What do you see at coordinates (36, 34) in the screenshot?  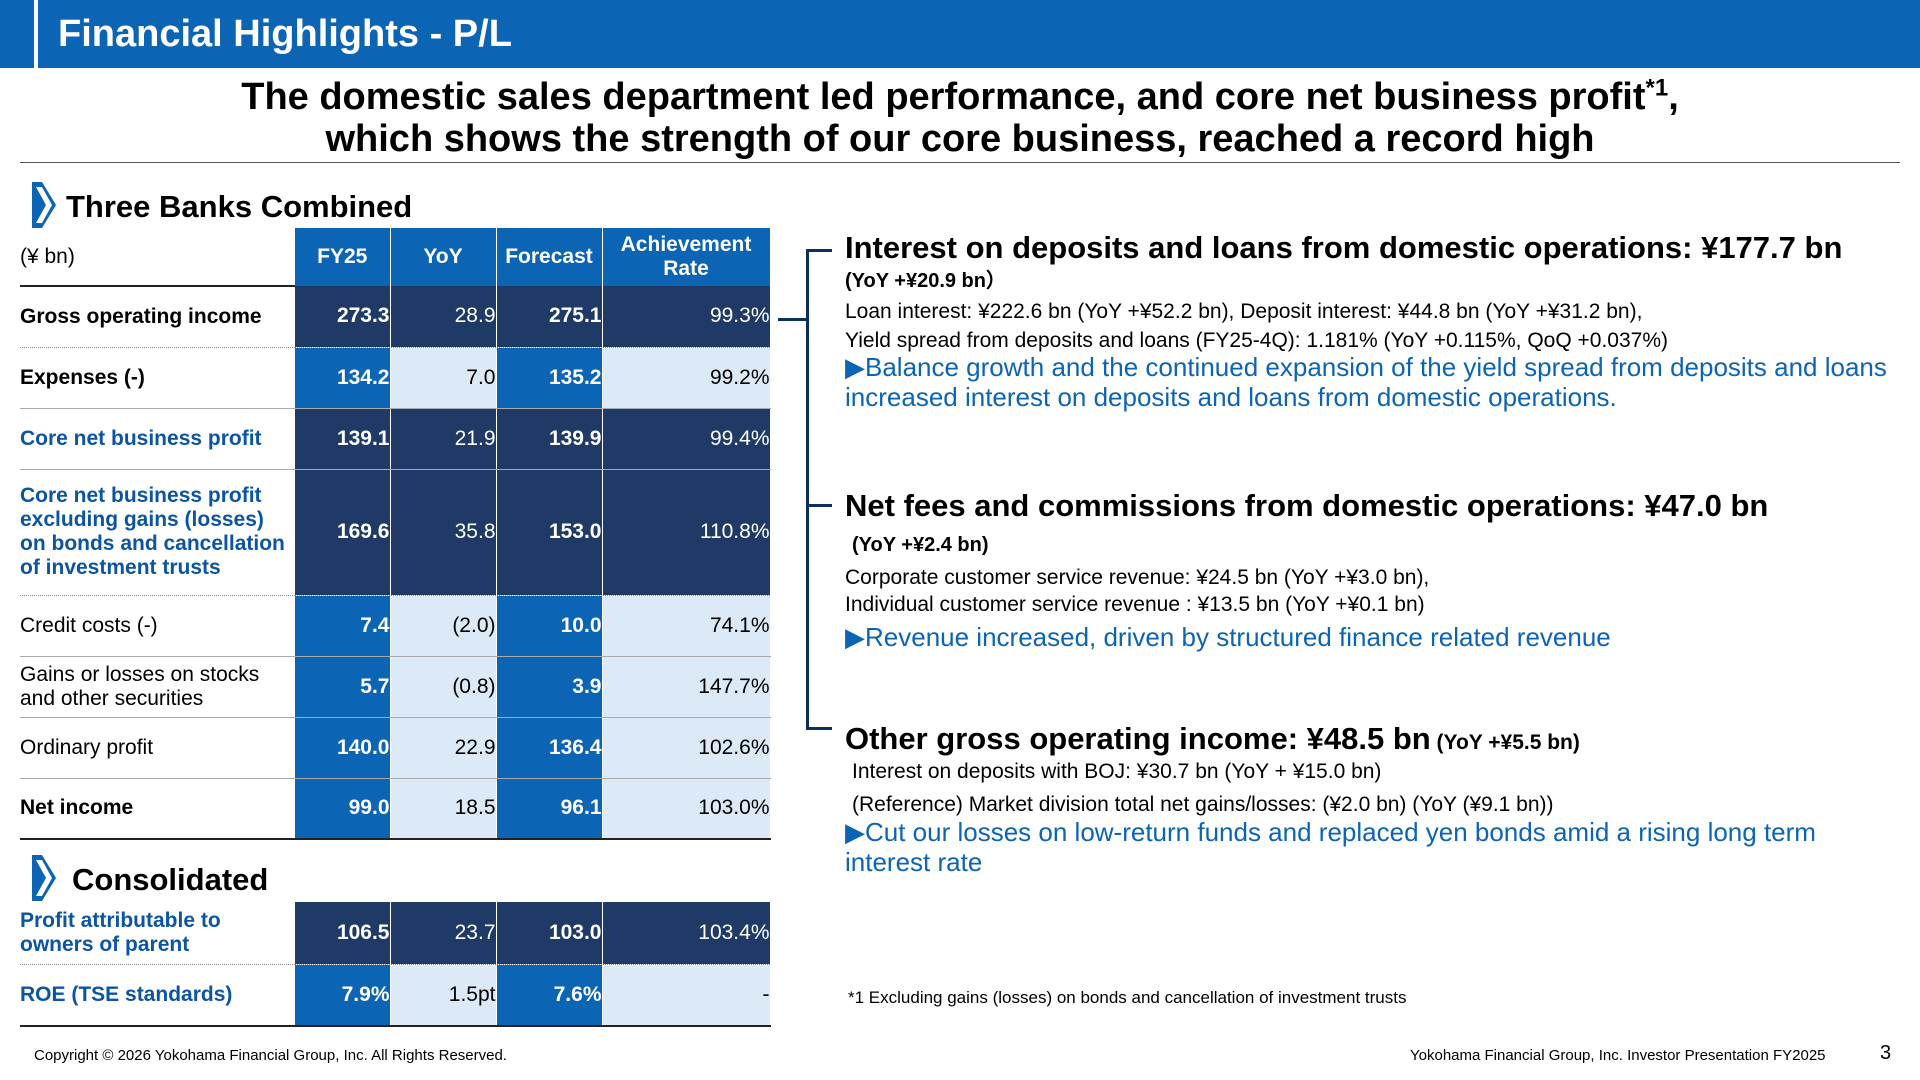 I see `header-accent` at bounding box center [36, 34].